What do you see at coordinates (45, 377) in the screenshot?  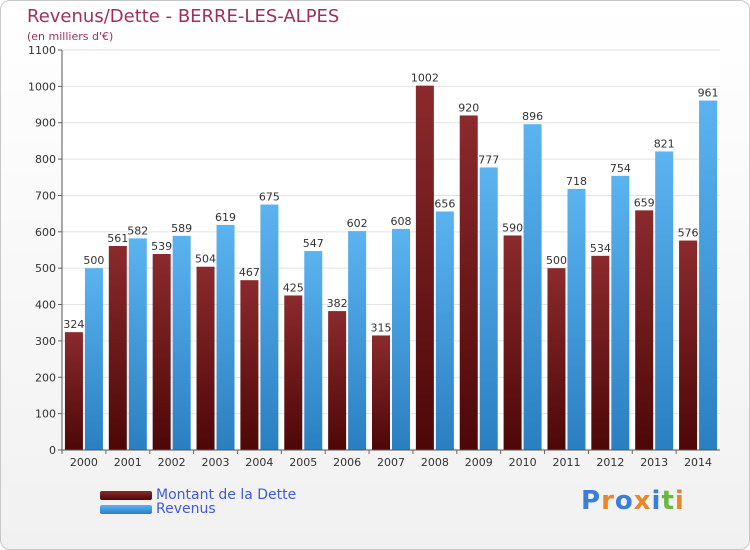 I see `y-tick-label: 200` at bounding box center [45, 377].